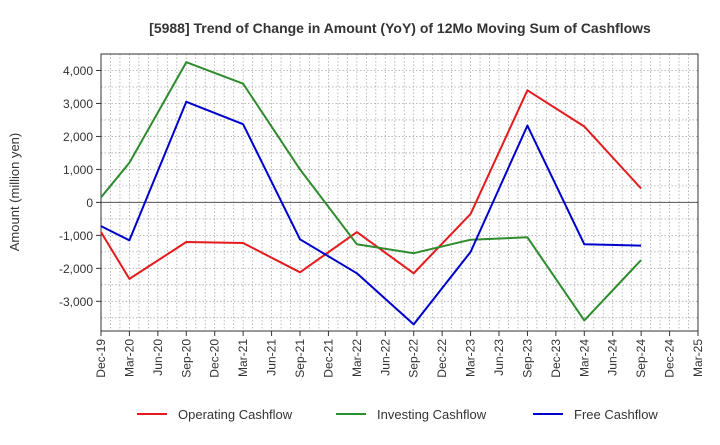 This screenshot has width=720, height=445. I want to click on x-tick-label: Sep-22, so click(414, 358).